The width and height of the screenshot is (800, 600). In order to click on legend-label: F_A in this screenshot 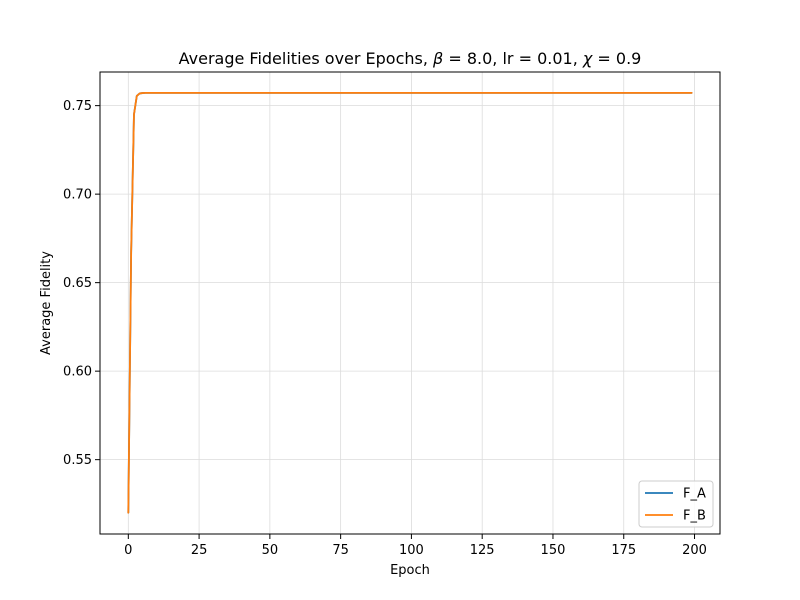, I will do `click(694, 494)`.